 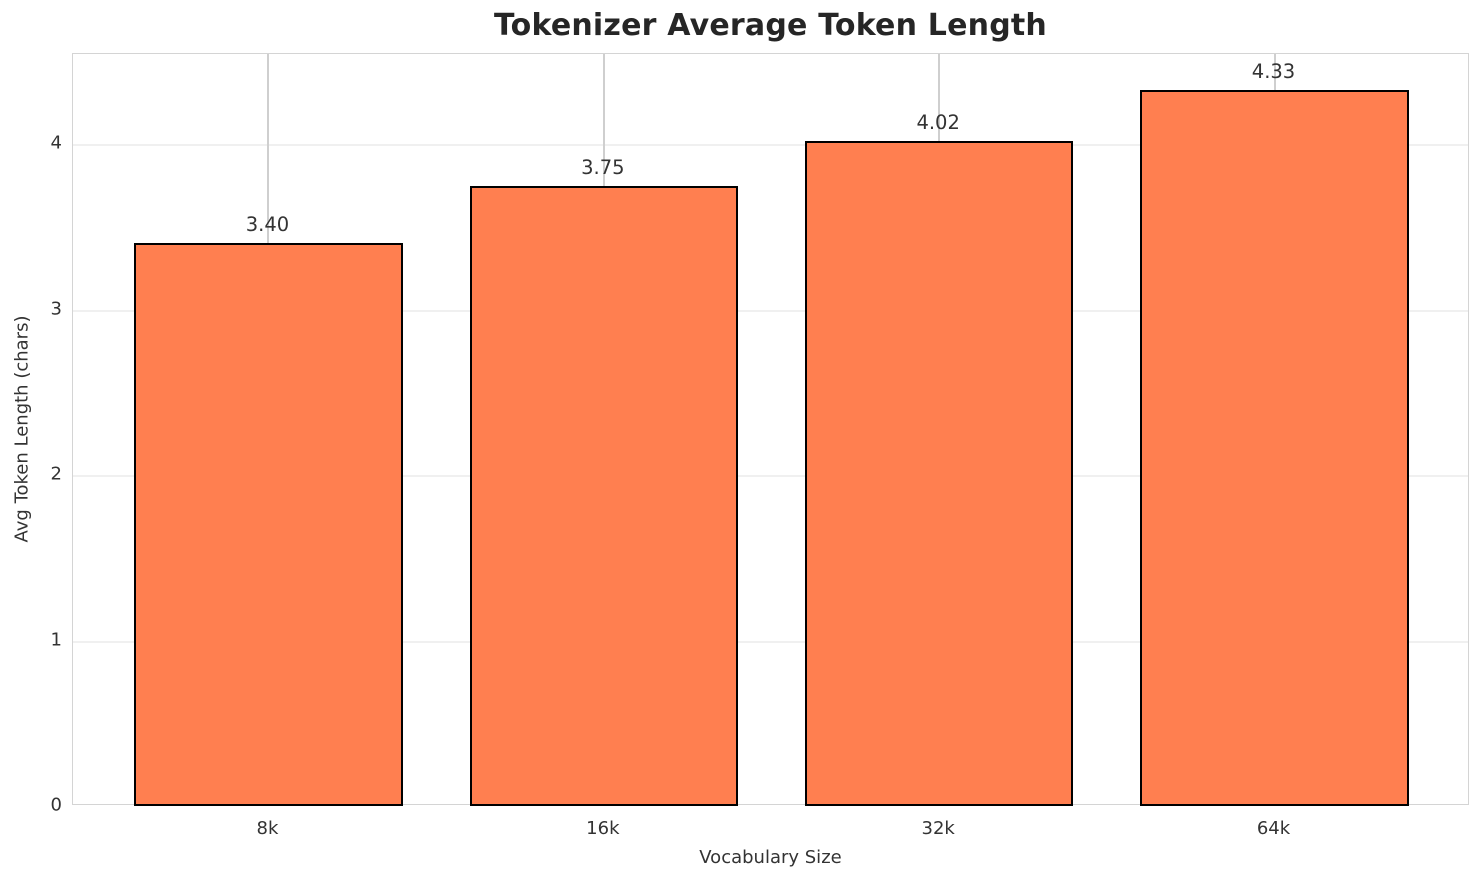 What do you see at coordinates (56, 805) in the screenshot?
I see `y-tick-label: 0` at bounding box center [56, 805].